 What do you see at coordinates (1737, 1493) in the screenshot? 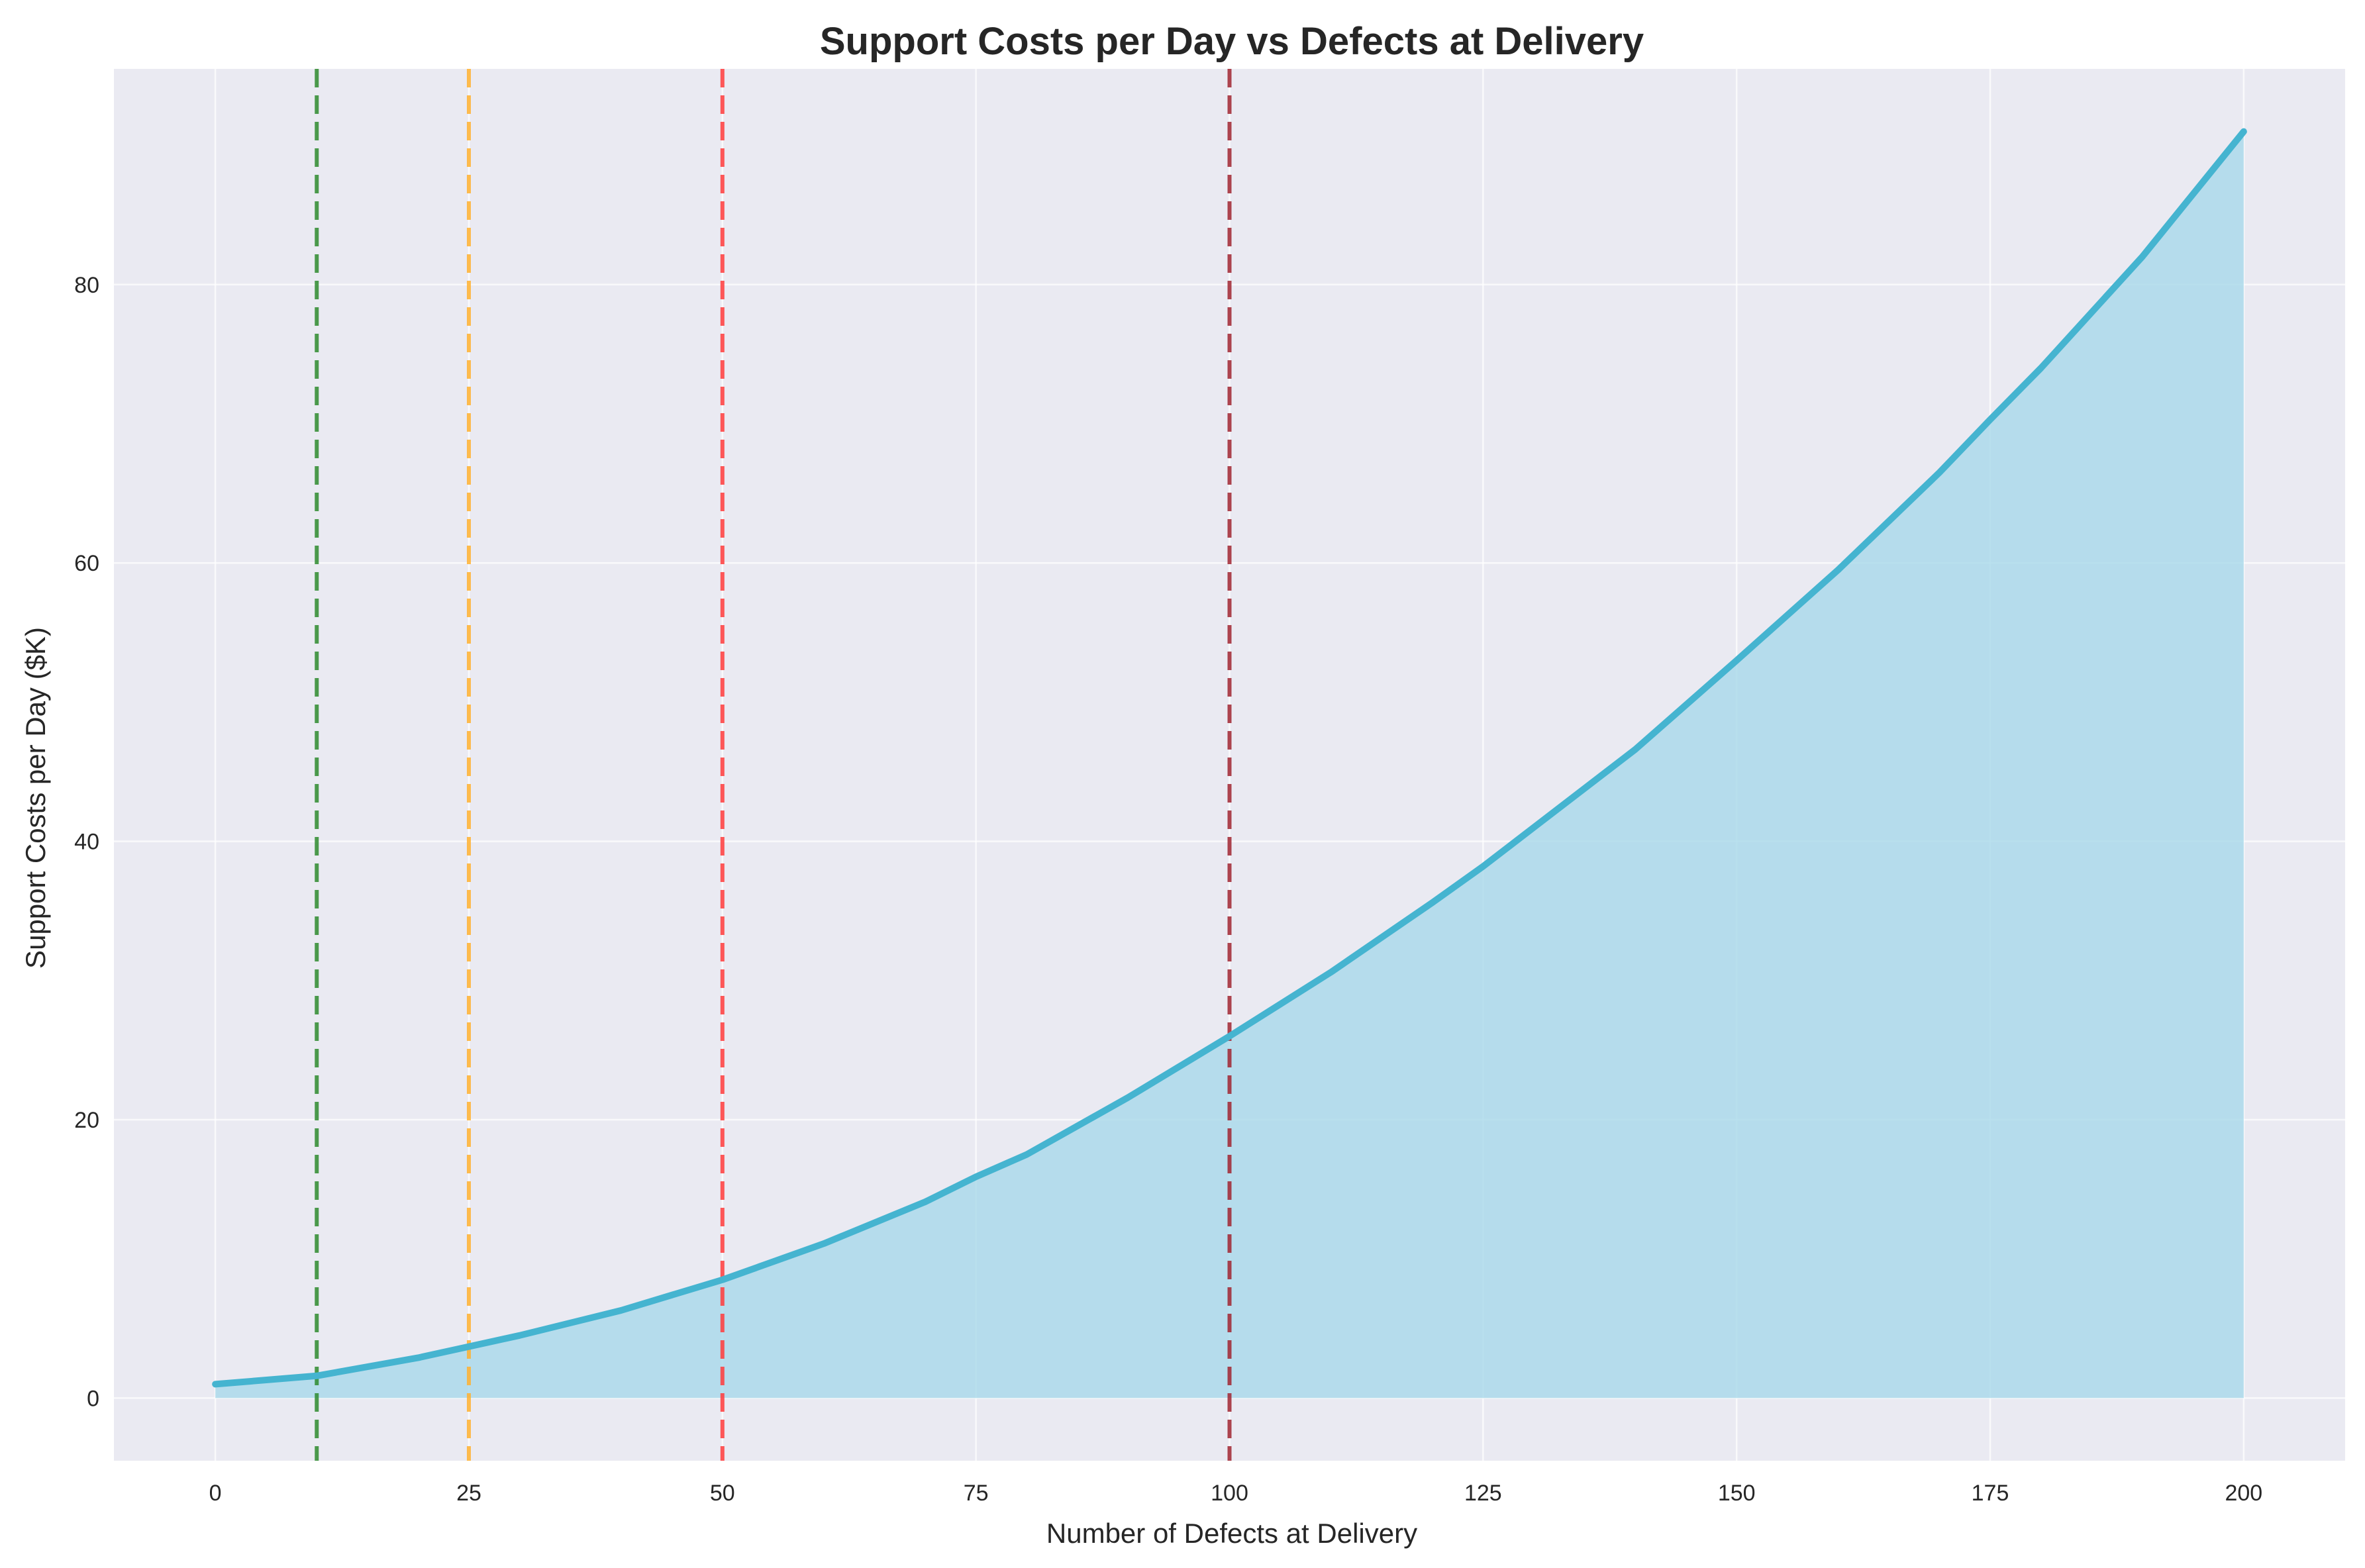
I see `x-tick-label: 150` at bounding box center [1737, 1493].